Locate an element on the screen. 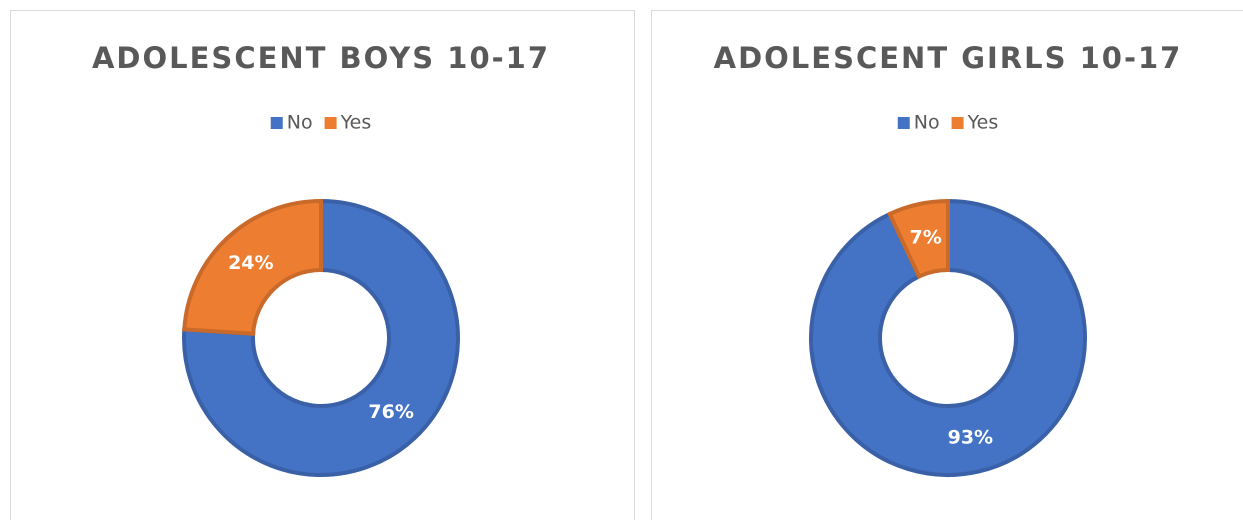 The image size is (1243, 520). data-label: 93% is located at coordinates (970, 438).